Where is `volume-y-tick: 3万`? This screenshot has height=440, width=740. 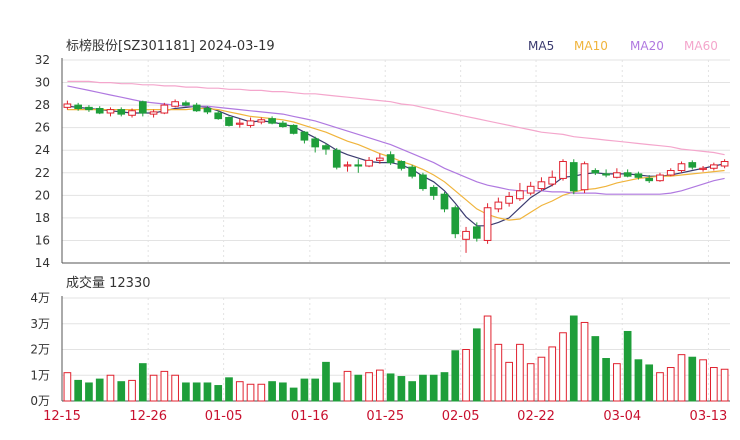
volume-y-tick: 3万 is located at coordinates (40, 324).